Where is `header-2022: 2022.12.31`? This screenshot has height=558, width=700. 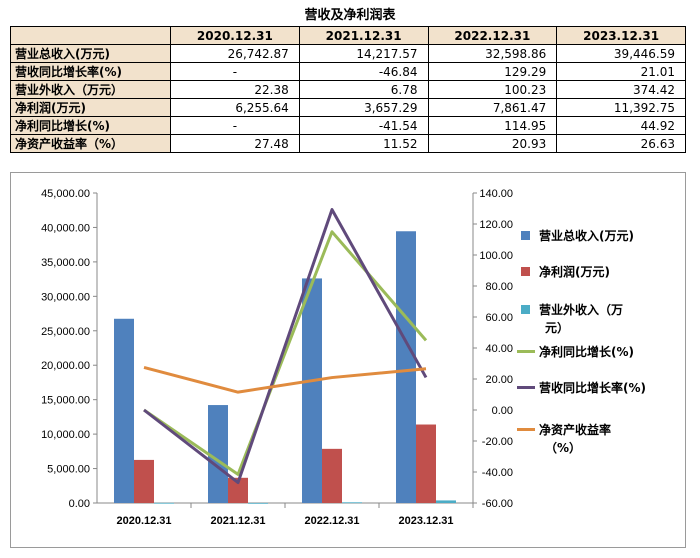 header-2022: 2022.12.31 is located at coordinates (492, 35).